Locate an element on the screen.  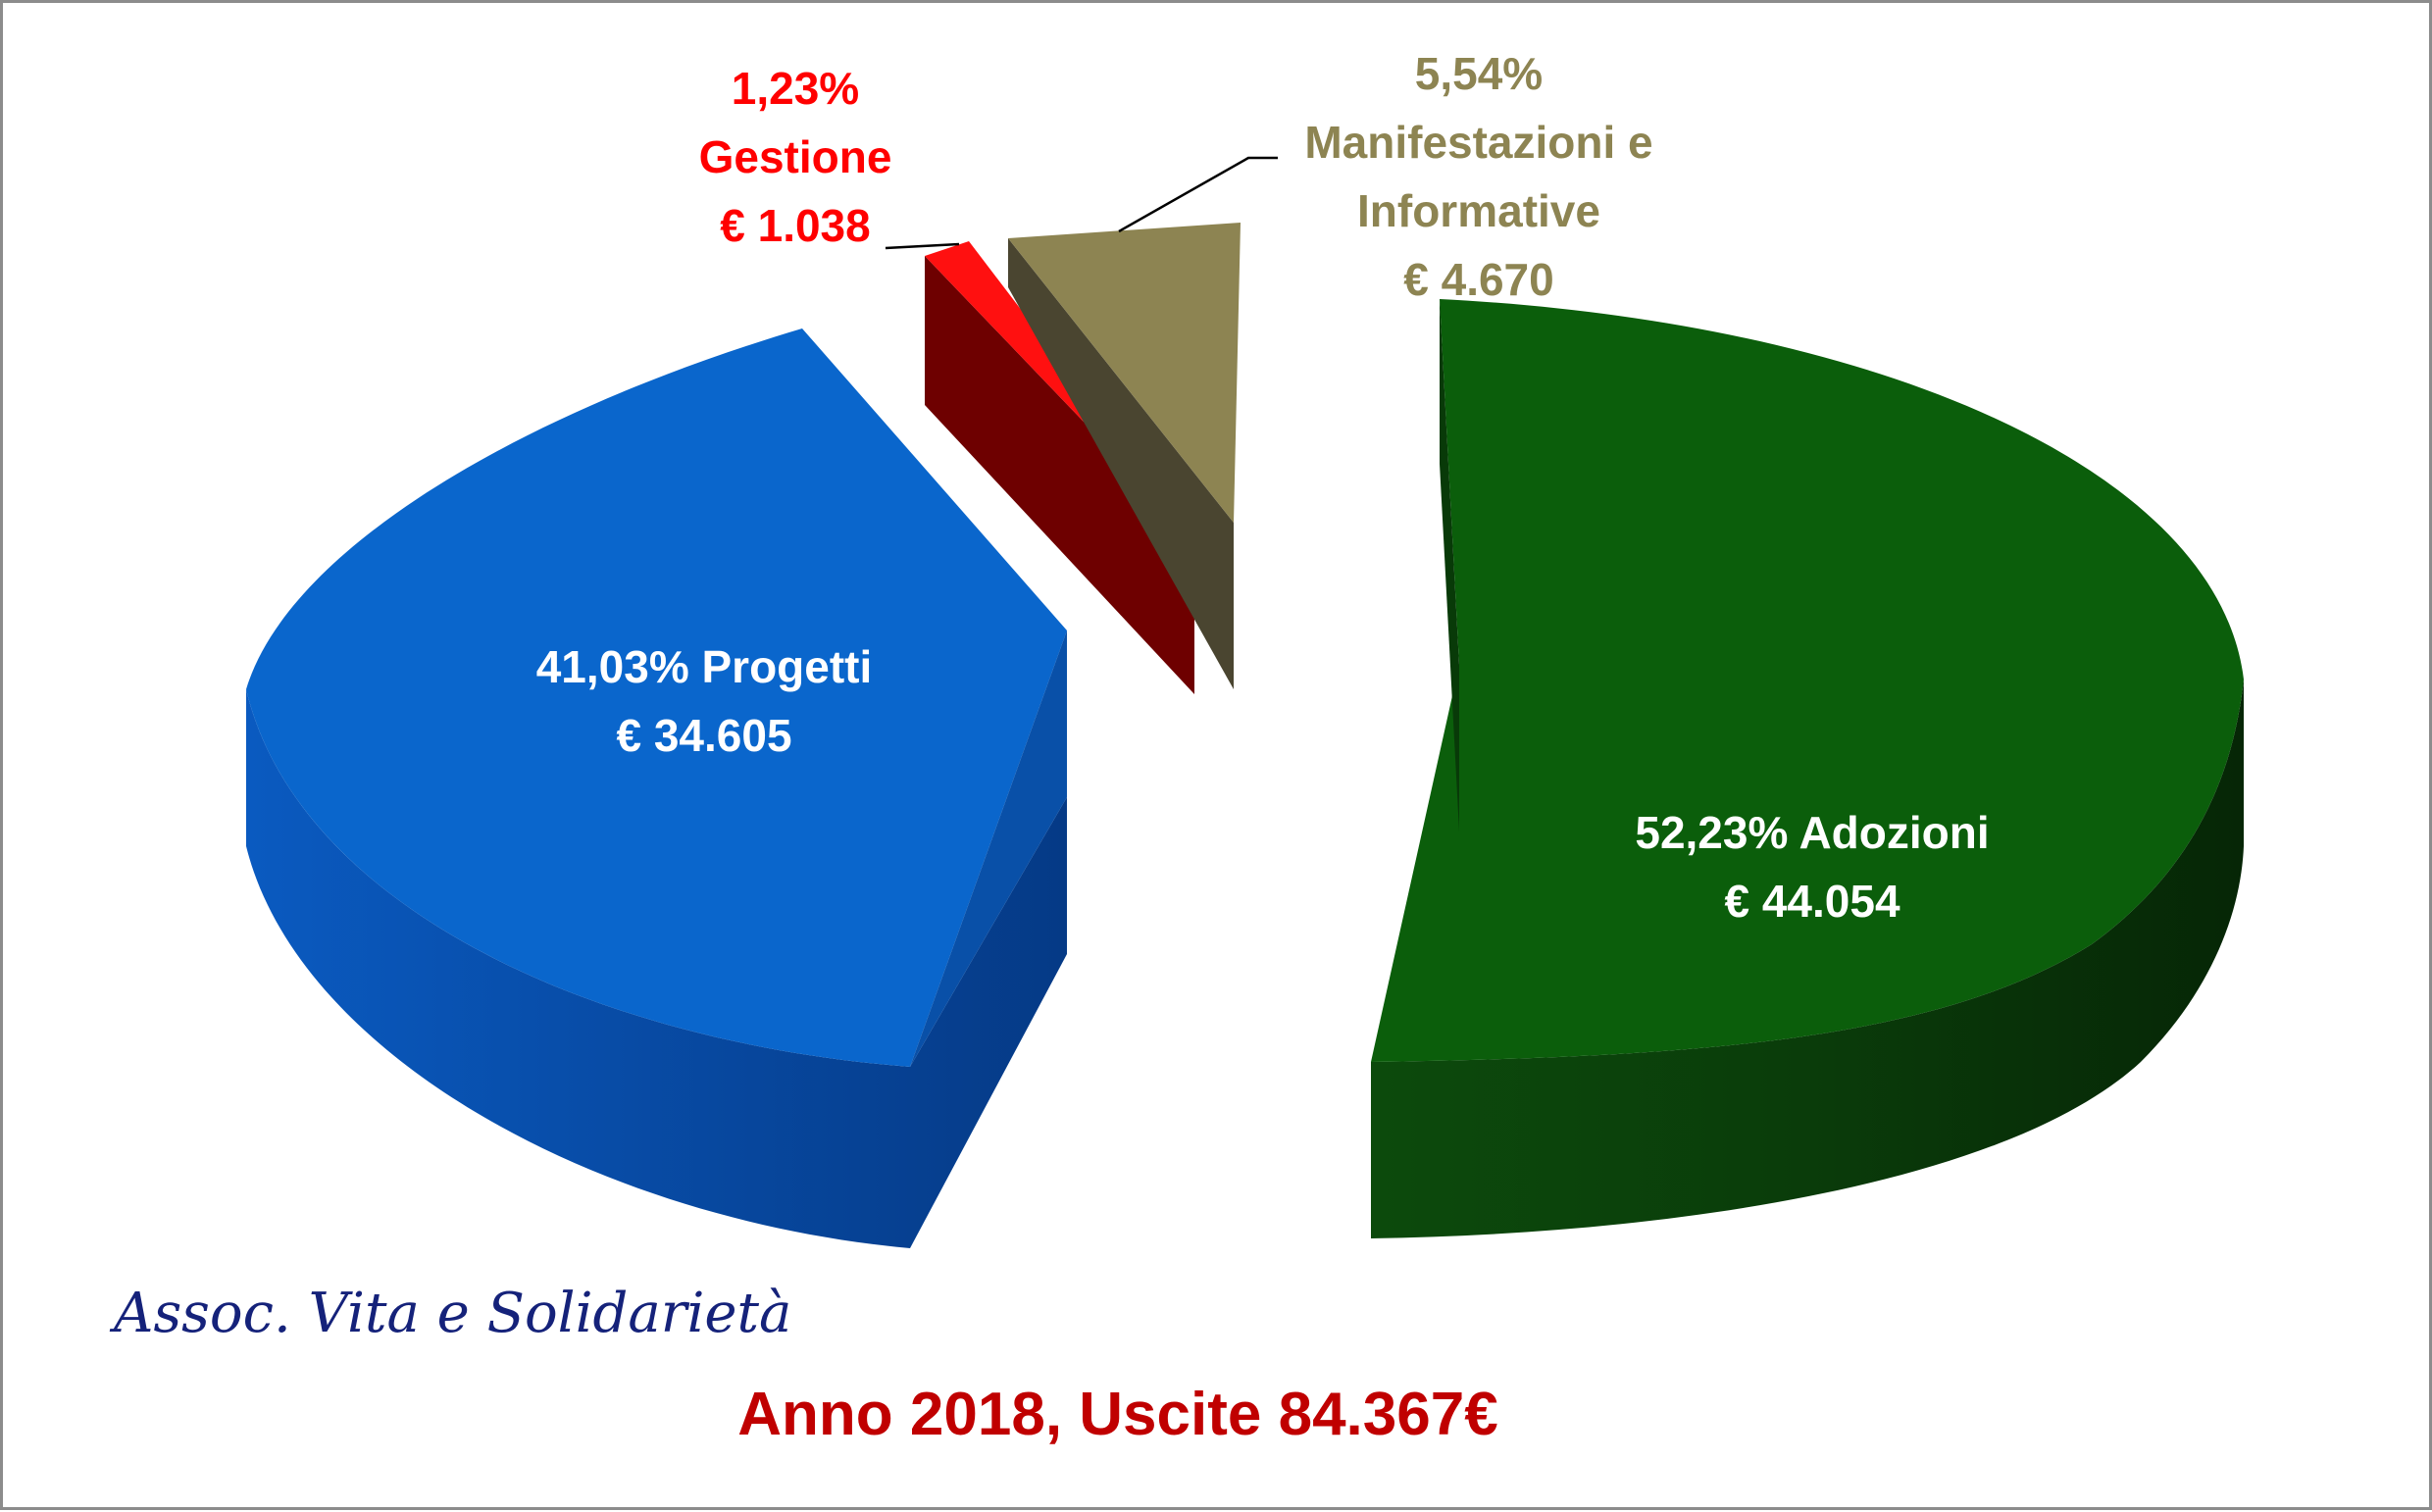
leader-line-gestione is located at coordinates (922, 246).